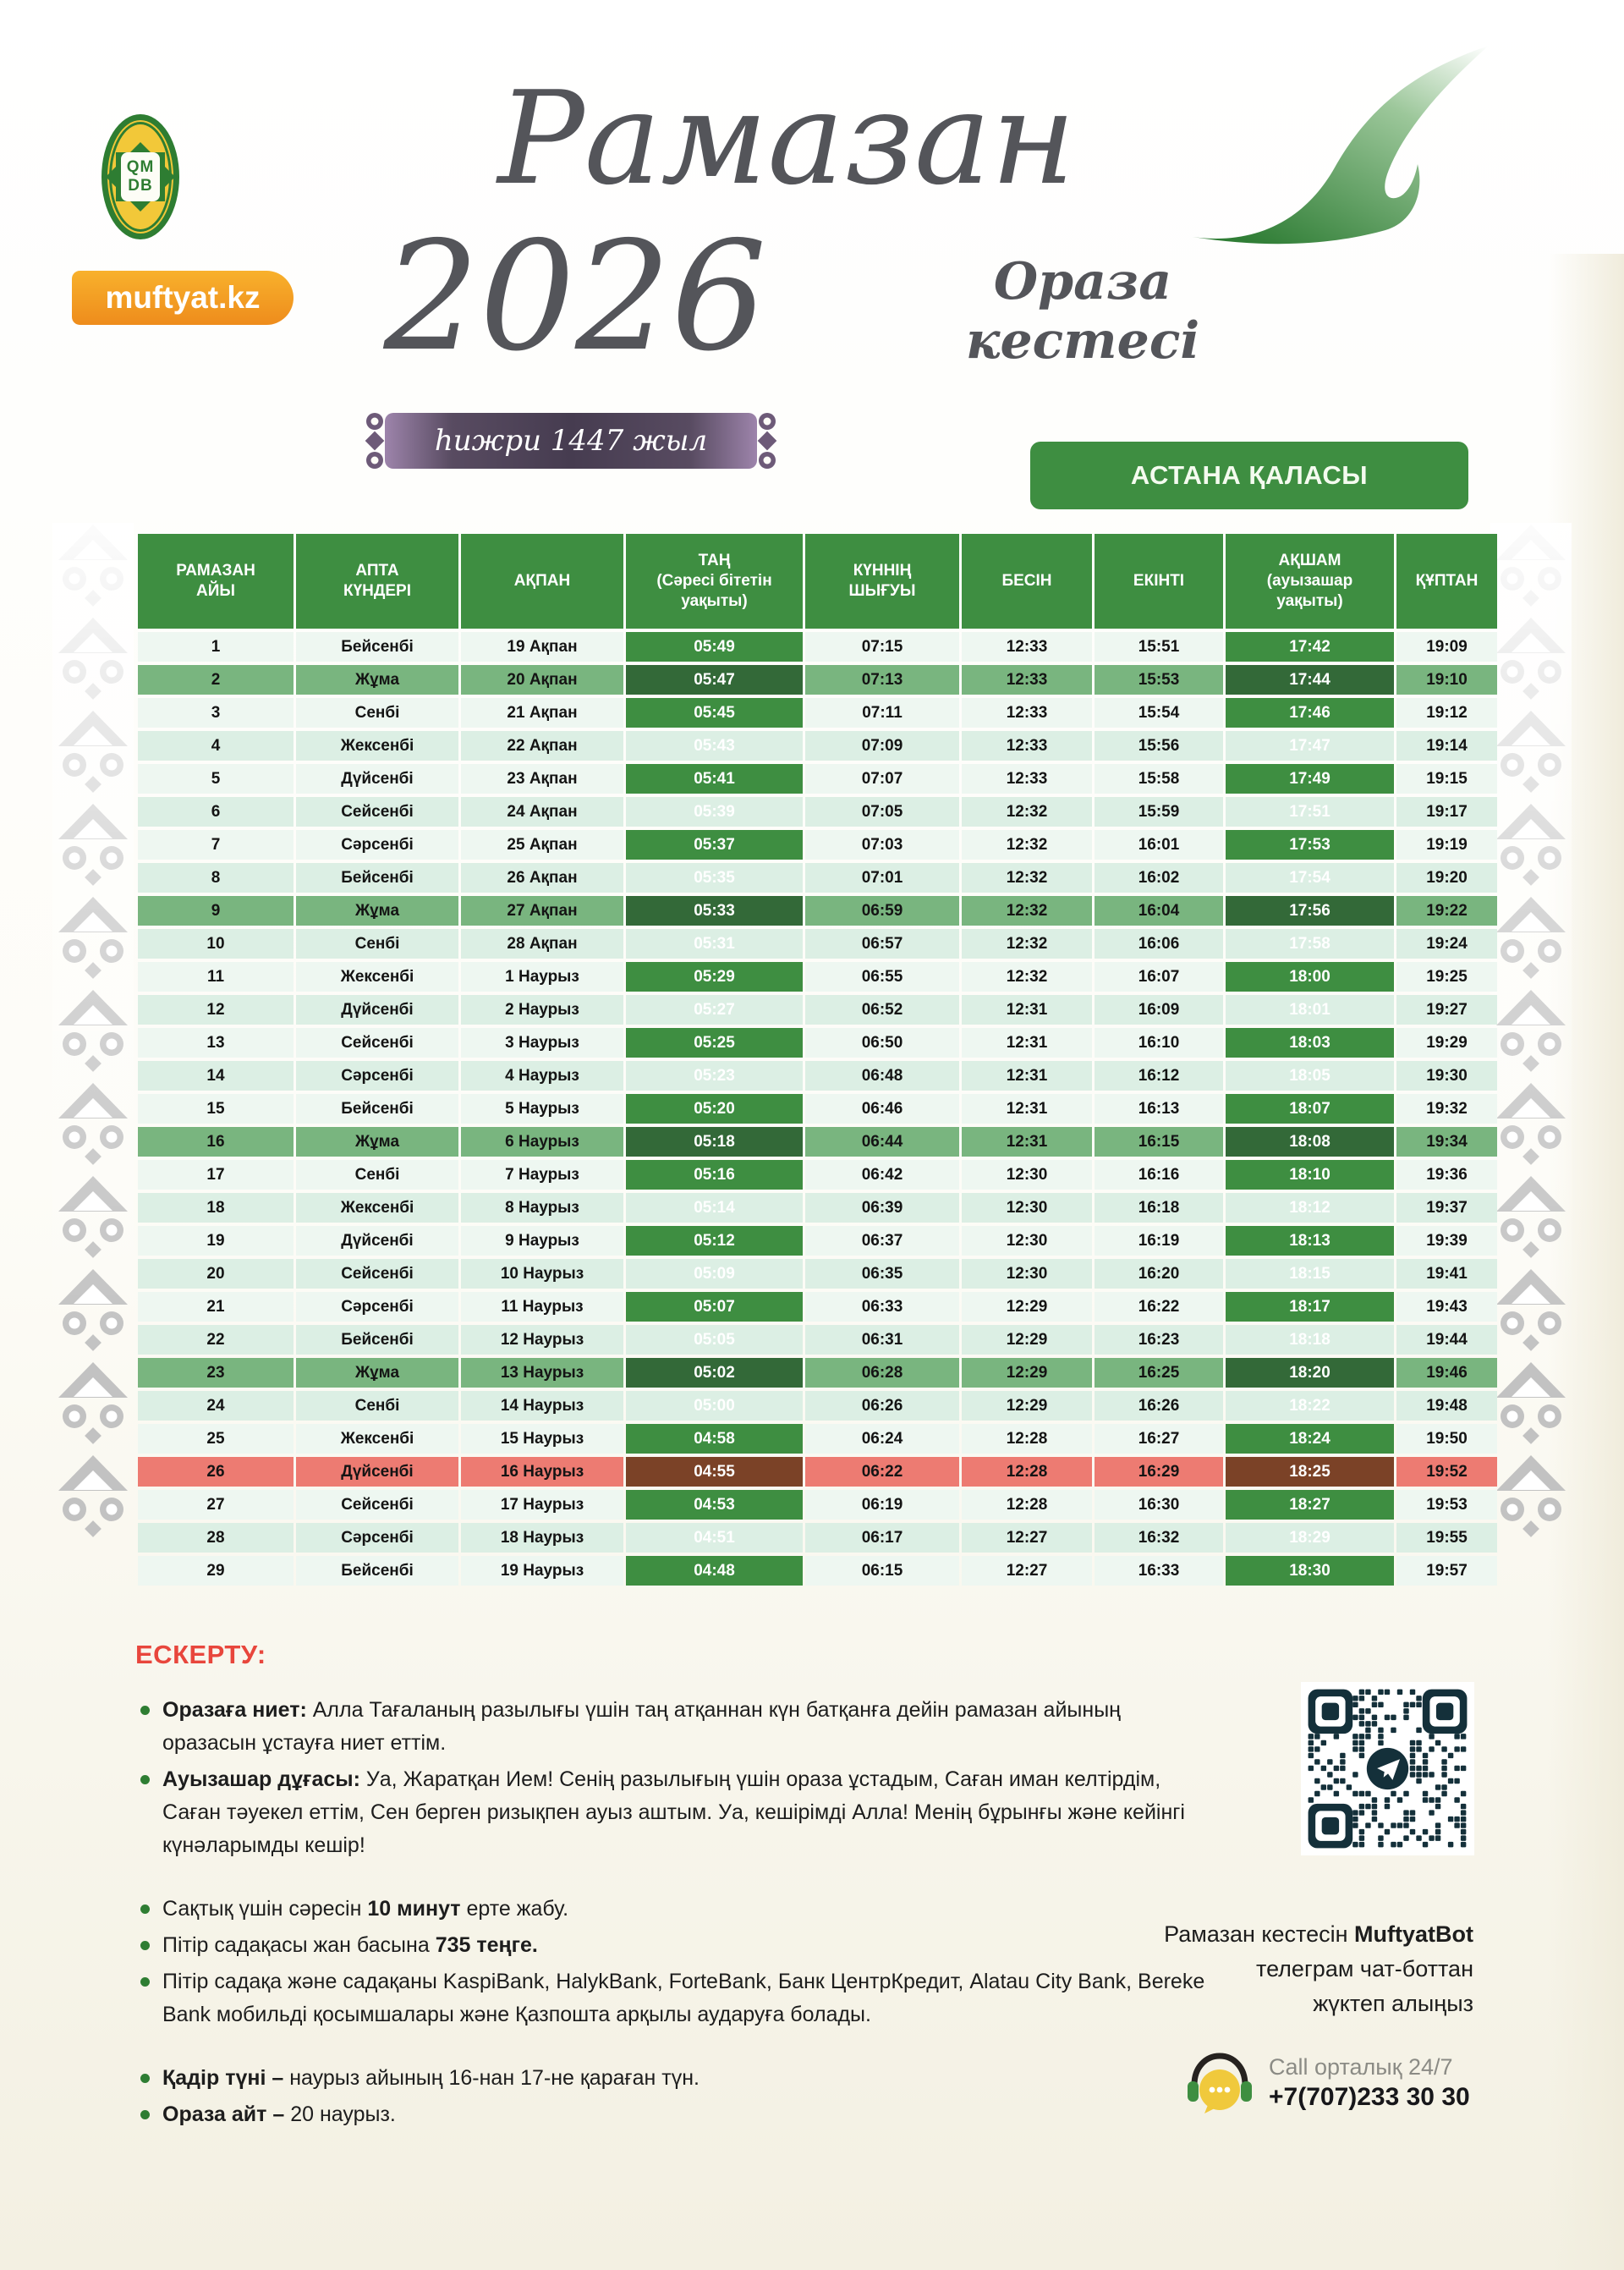  Describe the element at coordinates (1027, 878) in the screenshot. I see `cell-besin: 12:32` at that location.